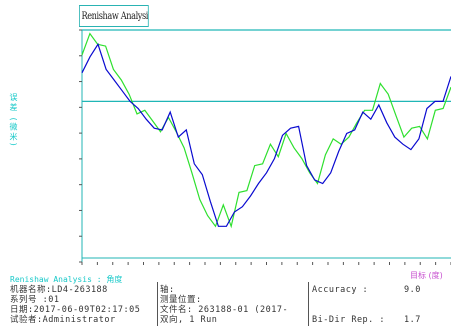 The width and height of the screenshot is (451, 327). I want to click on machine-name: 机器名称:LD4-263188, so click(59, 290).